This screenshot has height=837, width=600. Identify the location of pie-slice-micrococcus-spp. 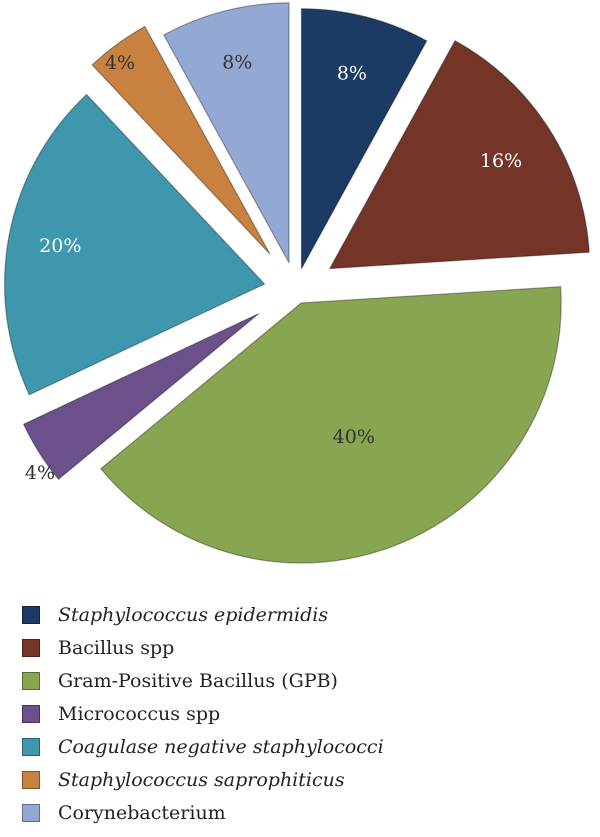
(141, 397).